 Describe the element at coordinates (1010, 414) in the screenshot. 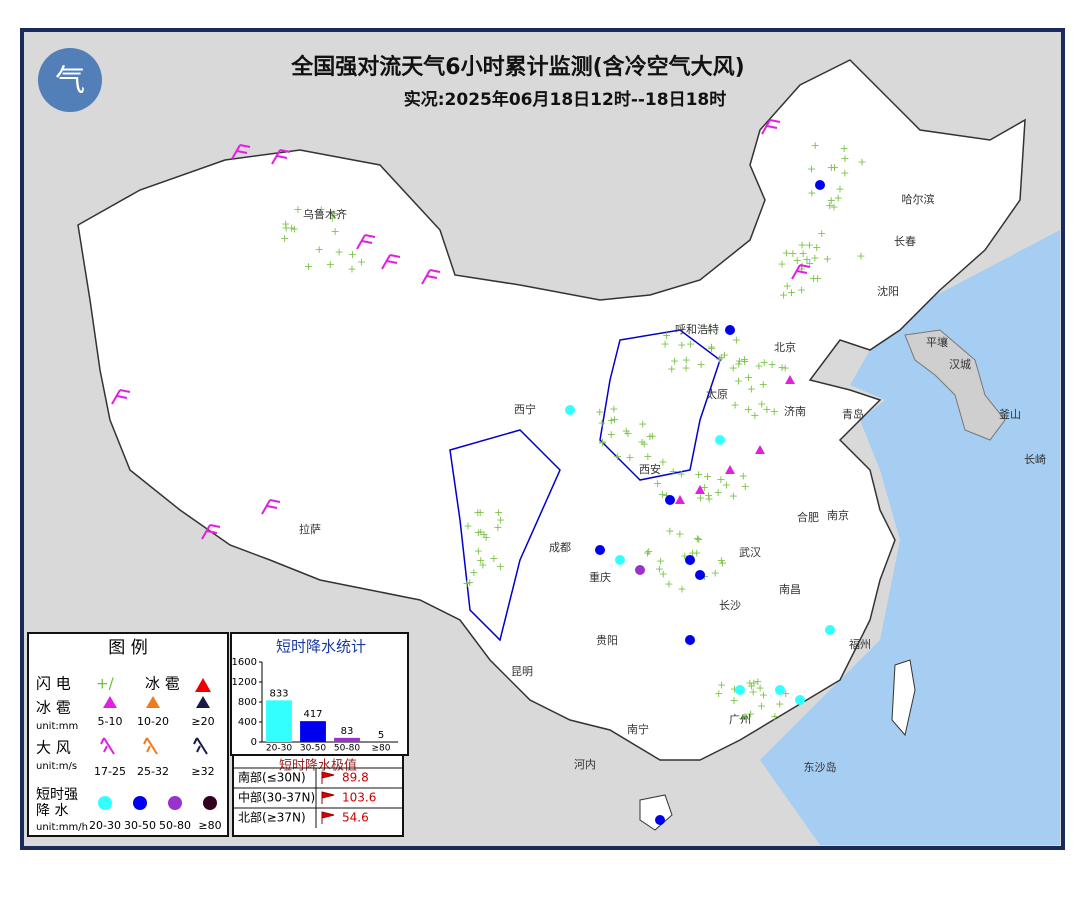

I see `city-label: 釜山` at that location.